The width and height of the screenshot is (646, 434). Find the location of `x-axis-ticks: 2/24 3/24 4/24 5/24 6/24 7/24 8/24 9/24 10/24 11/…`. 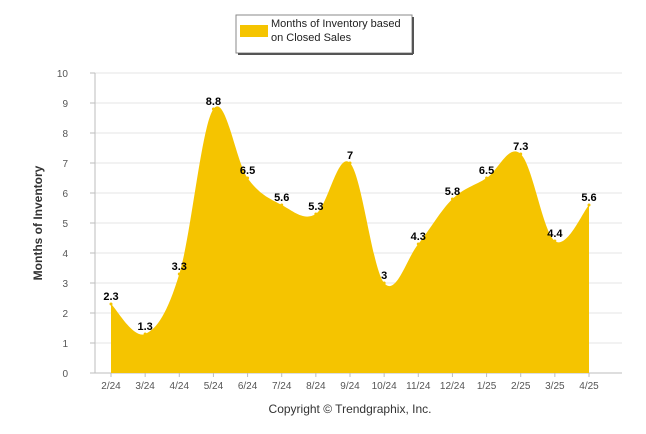

x-axis-ticks: 2/24 3/24 4/24 5/24 6/24 7/24 8/24 9/24 10/24 11/… is located at coordinates (350, 382).